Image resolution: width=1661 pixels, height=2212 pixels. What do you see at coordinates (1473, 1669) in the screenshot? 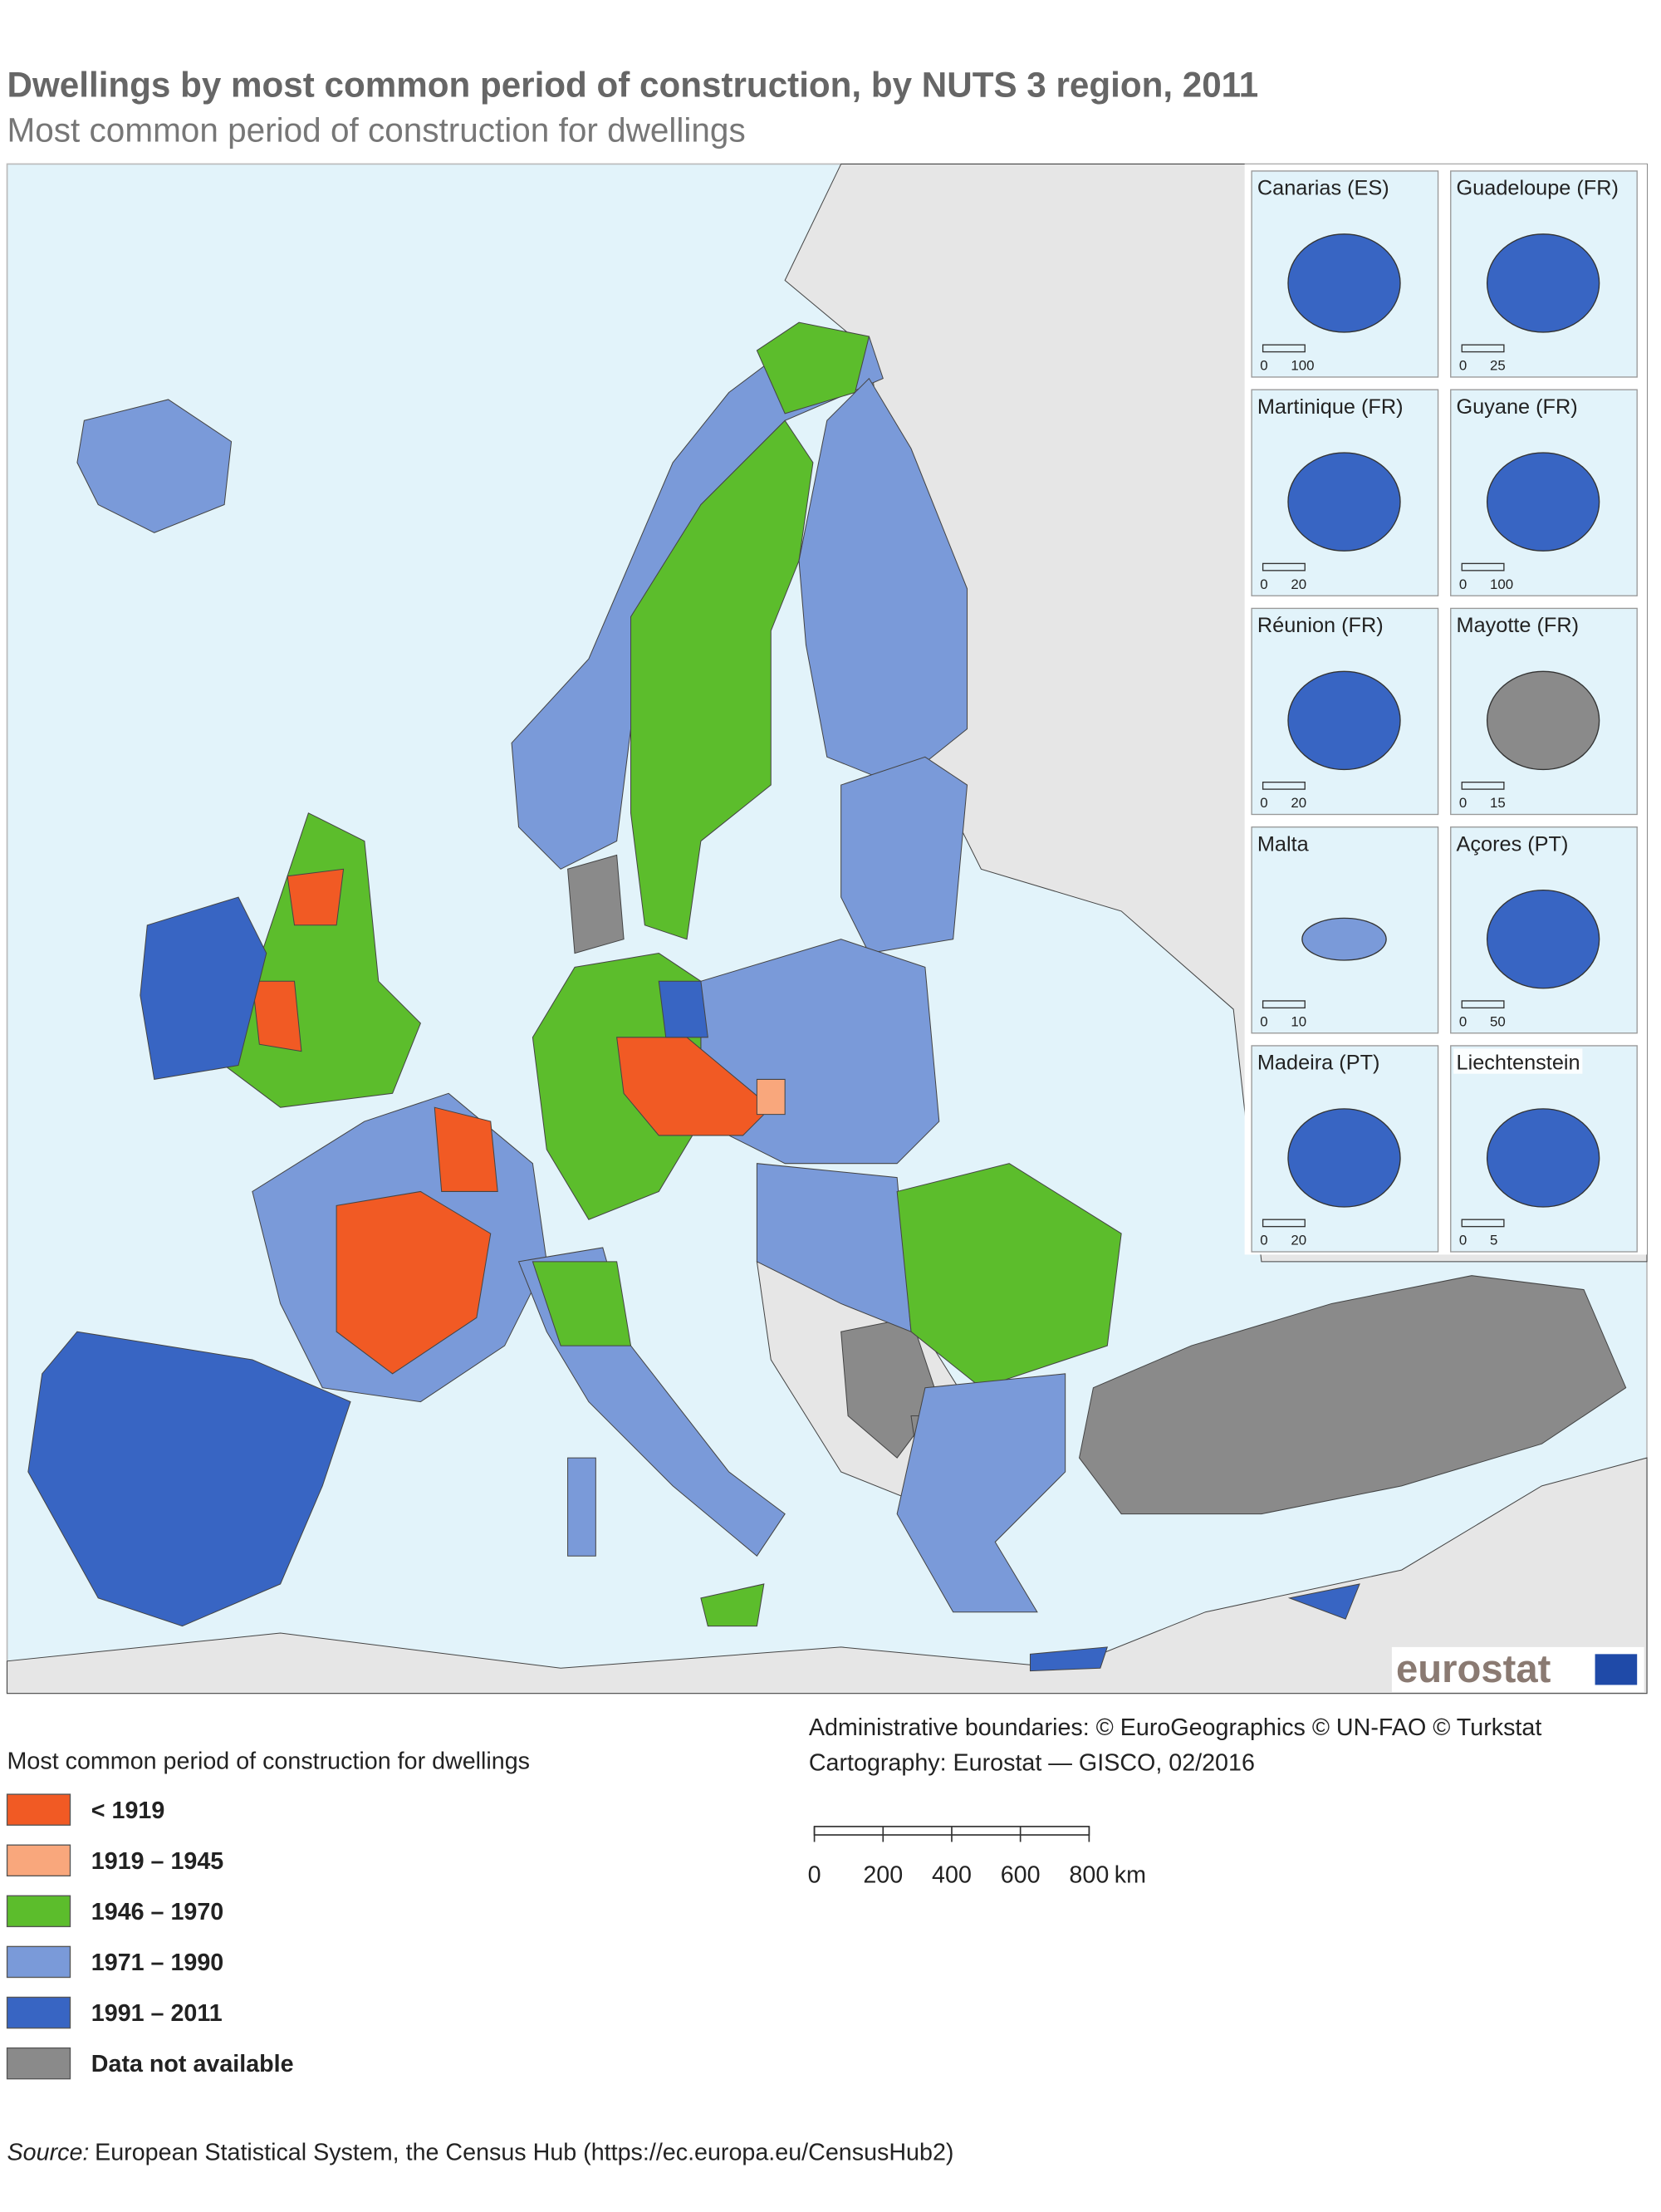
I see `logo-text: eurostat` at bounding box center [1473, 1669].